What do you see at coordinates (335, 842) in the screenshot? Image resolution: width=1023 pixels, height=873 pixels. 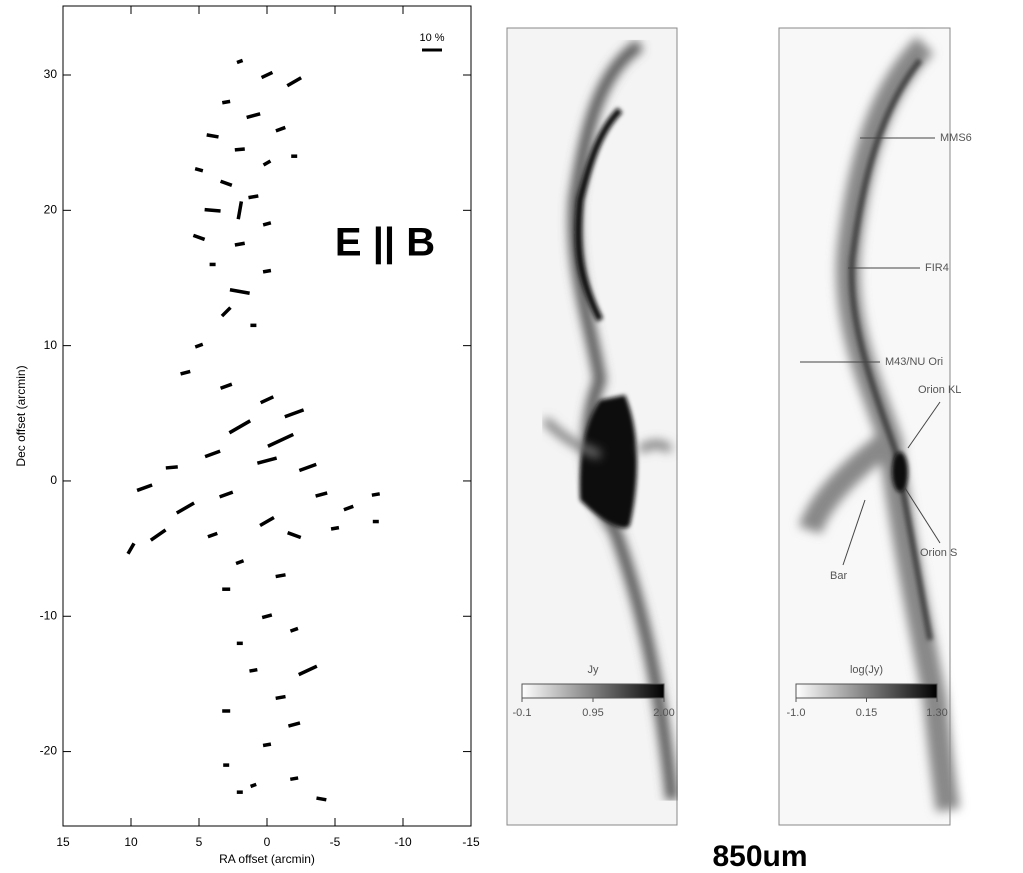 I see `x-tick-label: -5` at bounding box center [335, 842].